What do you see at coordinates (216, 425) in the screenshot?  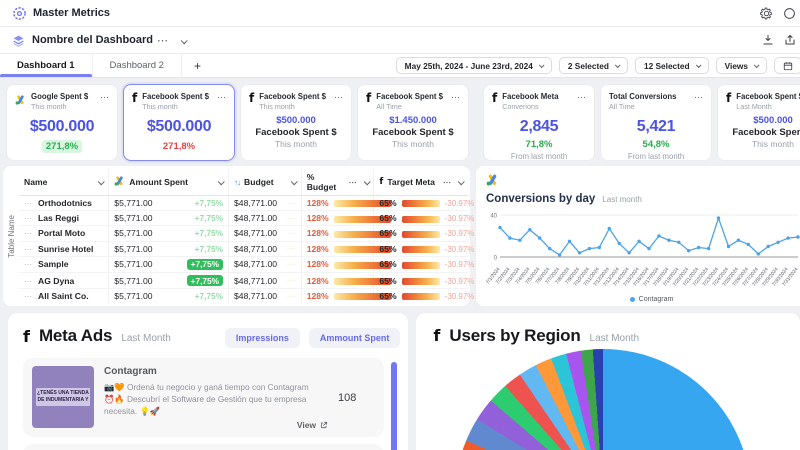 I see `ad-view-link: View` at bounding box center [216, 425].